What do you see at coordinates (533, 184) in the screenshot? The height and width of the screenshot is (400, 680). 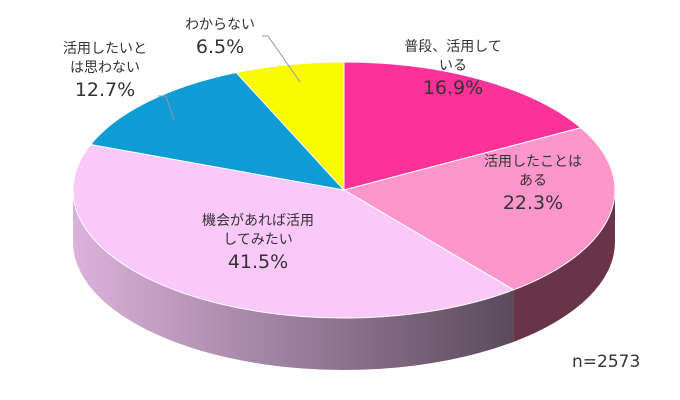 I see `label-slice-1: 活用したことは ある 22.3%` at bounding box center [533, 184].